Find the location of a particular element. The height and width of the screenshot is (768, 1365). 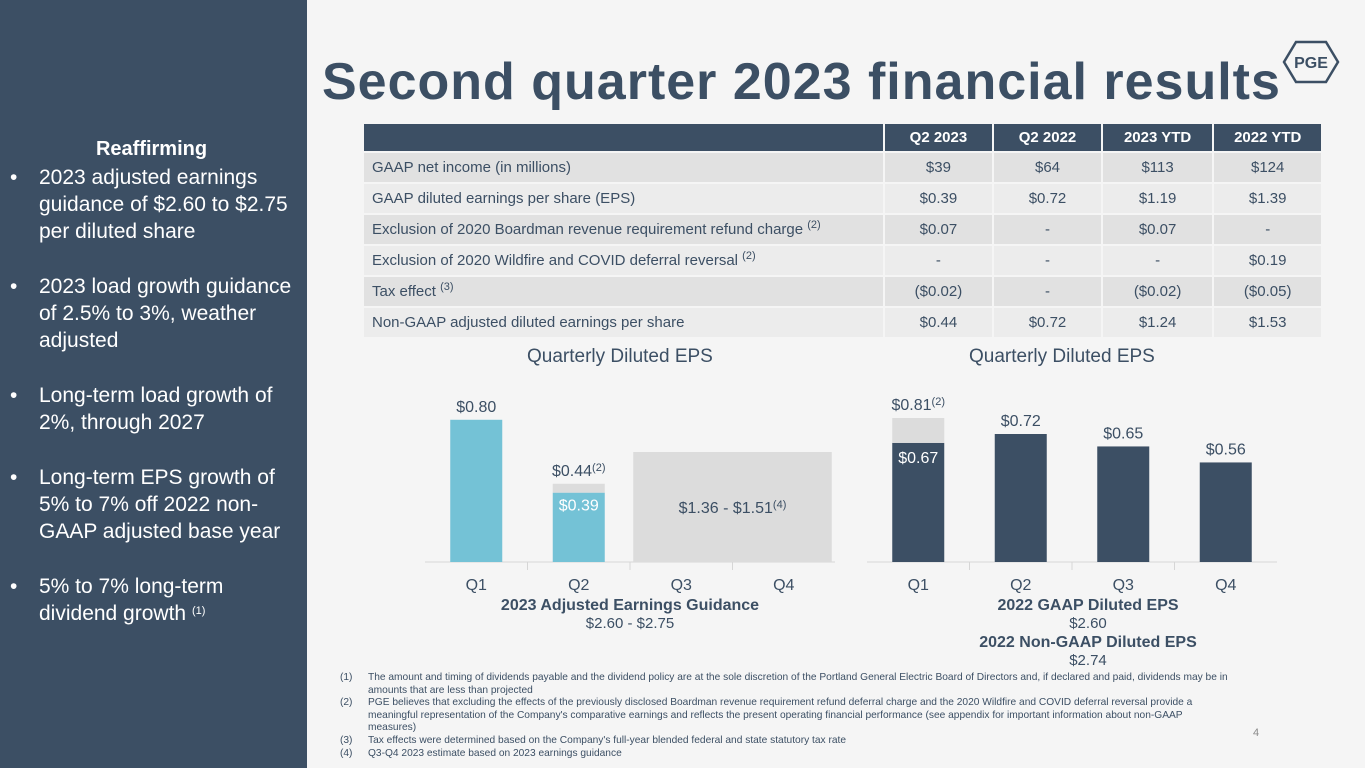

caption-title: 2023 Adjusted Earnings Guidance is located at coordinates (630, 605).